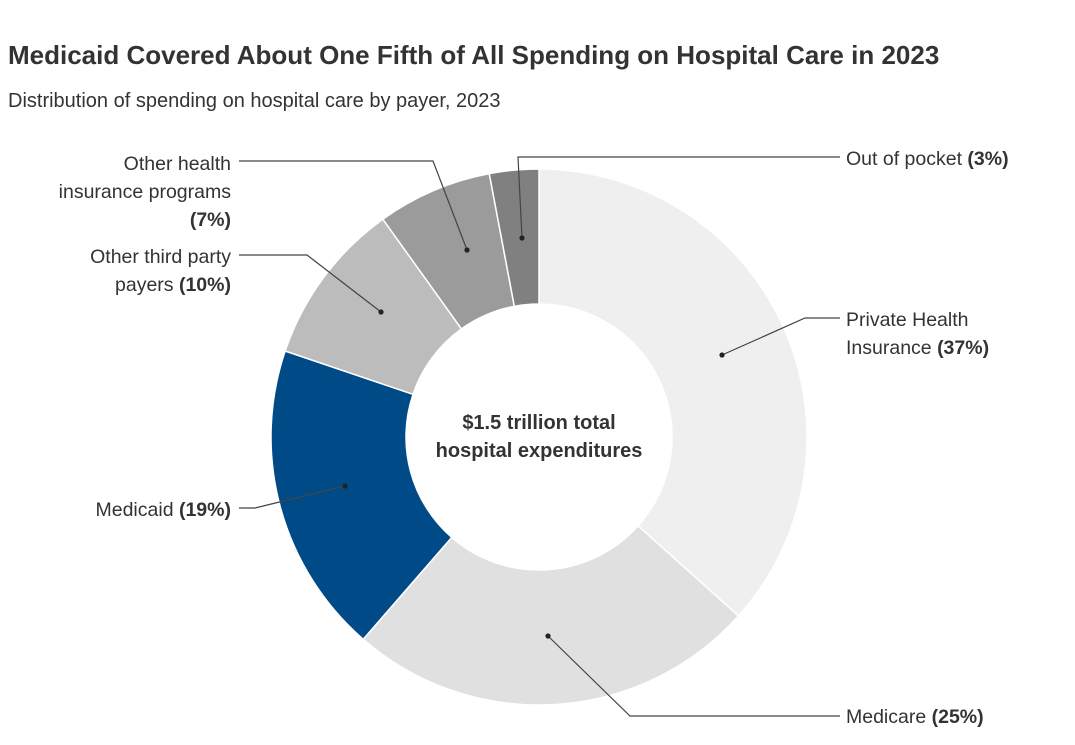 This screenshot has width=1075, height=745. I want to click on slice-medicaid, so click(361, 495).